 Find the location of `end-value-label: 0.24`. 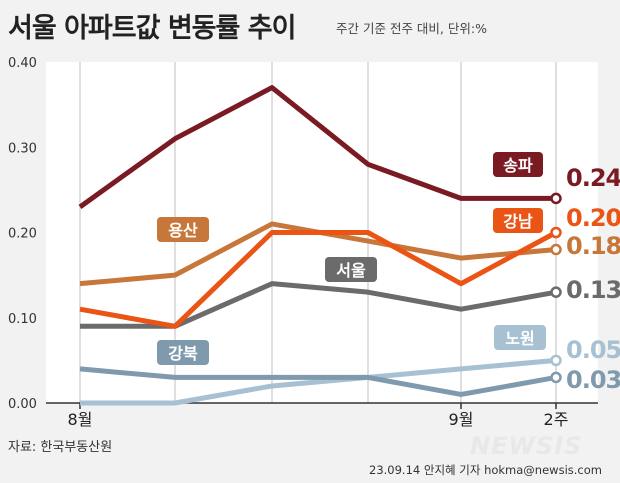

end-value-label: 0.24 is located at coordinates (593, 178).